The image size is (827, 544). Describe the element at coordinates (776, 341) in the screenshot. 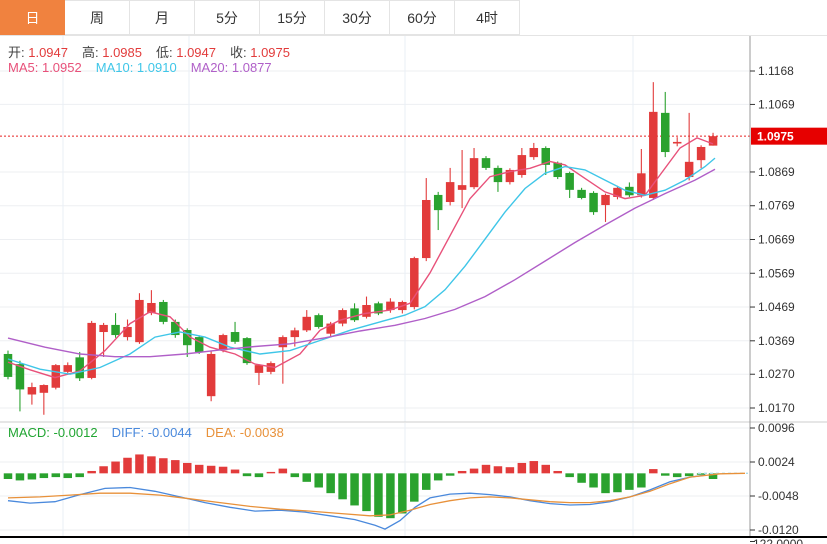

I see `price-tick-label: 1.0369` at that location.